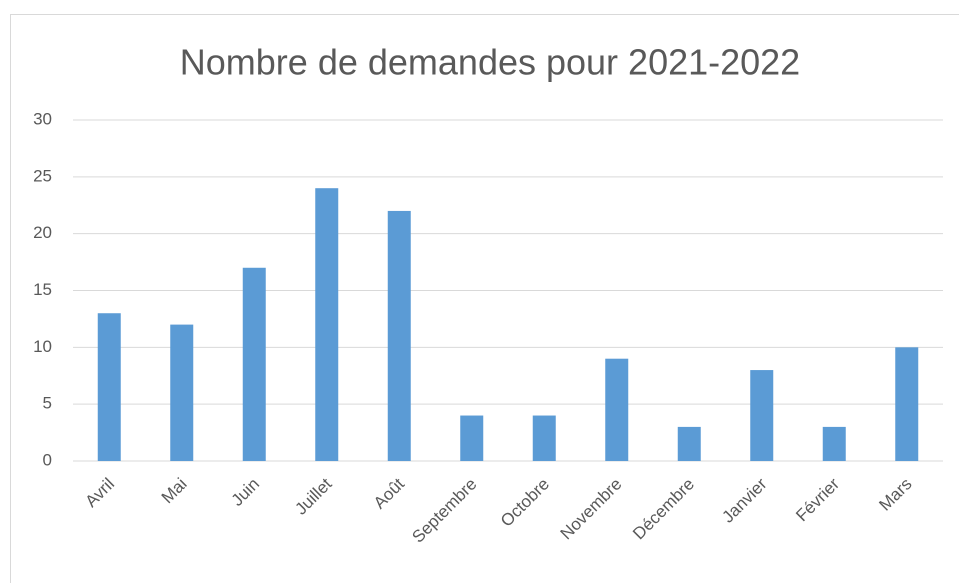 The image size is (959, 583). What do you see at coordinates (42, 118) in the screenshot?
I see `y-tick-label: 30` at bounding box center [42, 118].